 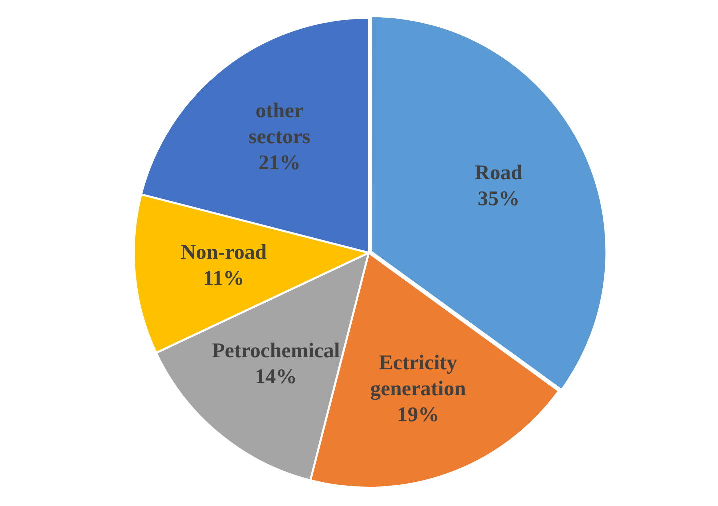 I want to click on data-label: 14%, so click(x=276, y=376).